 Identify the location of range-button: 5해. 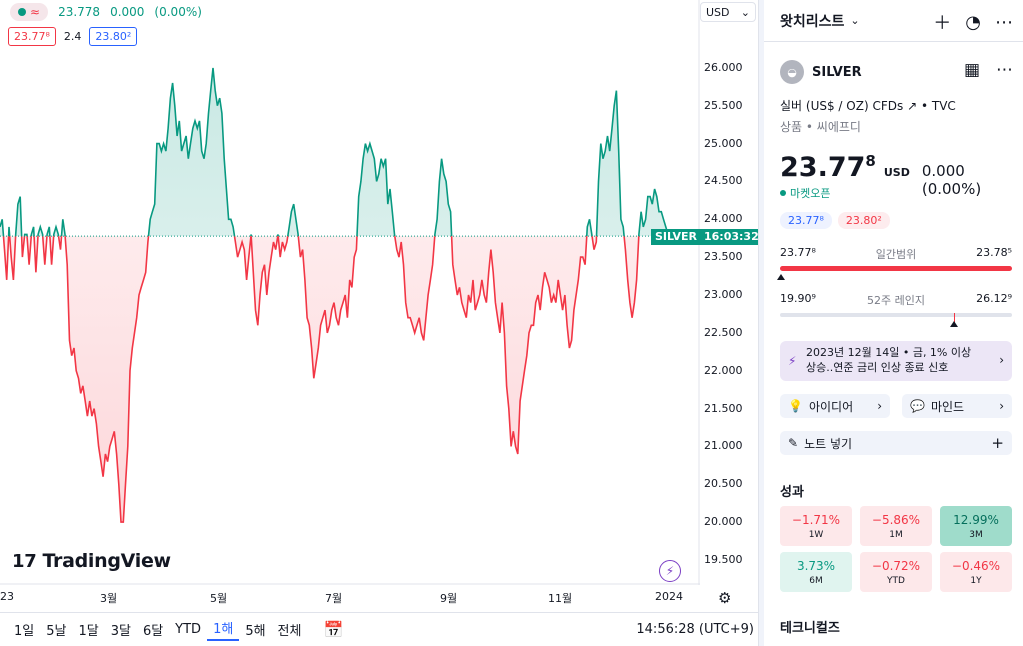
(255, 631).